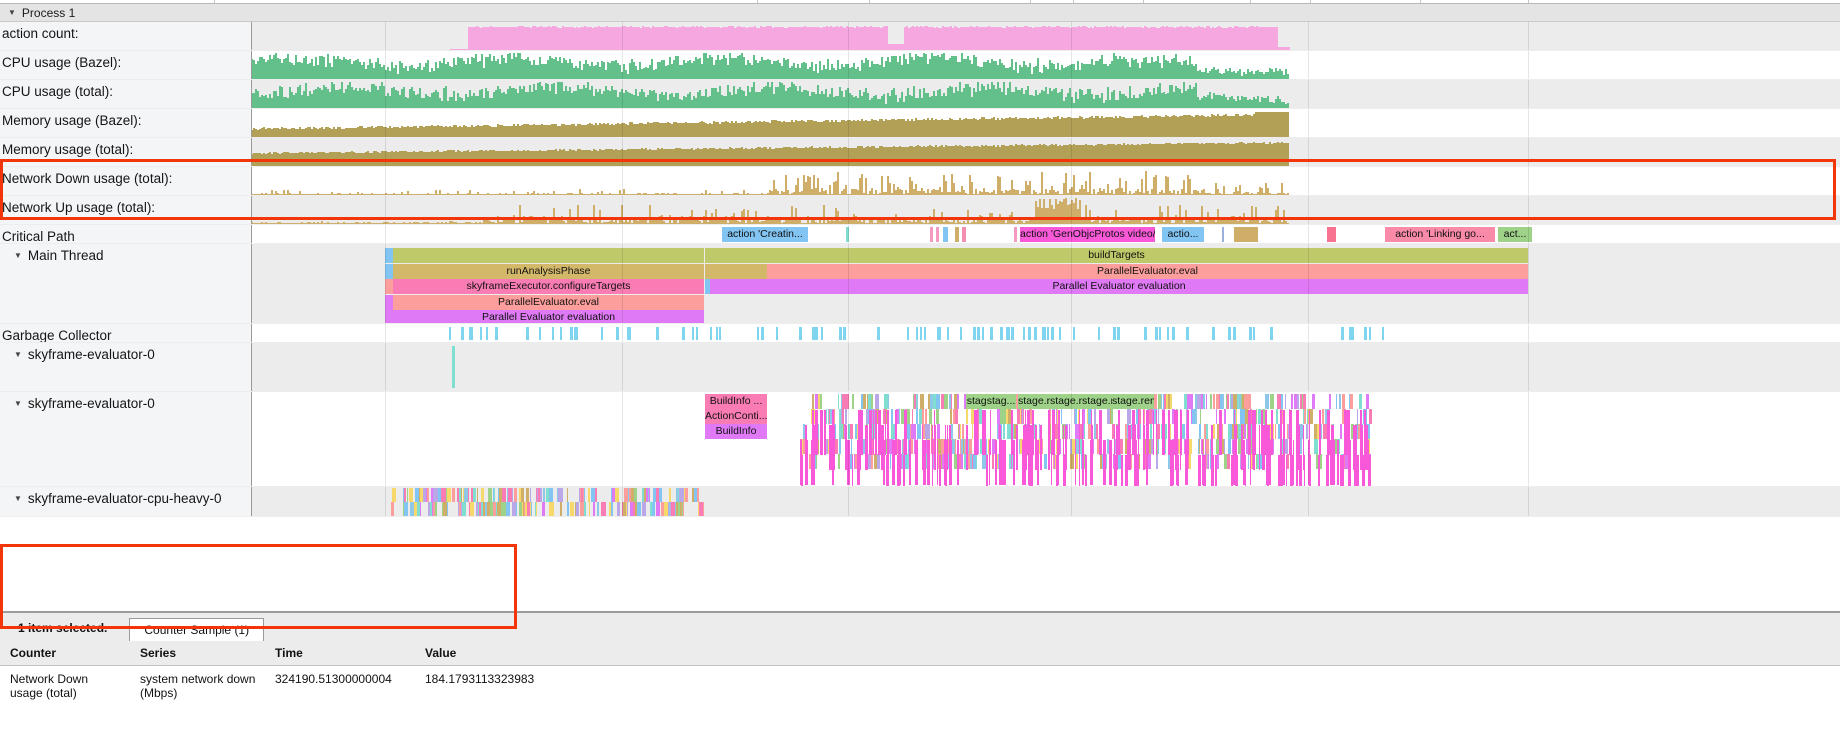  Describe the element at coordinates (1127, 653) in the screenshot. I see `column-header-value: Value` at that location.